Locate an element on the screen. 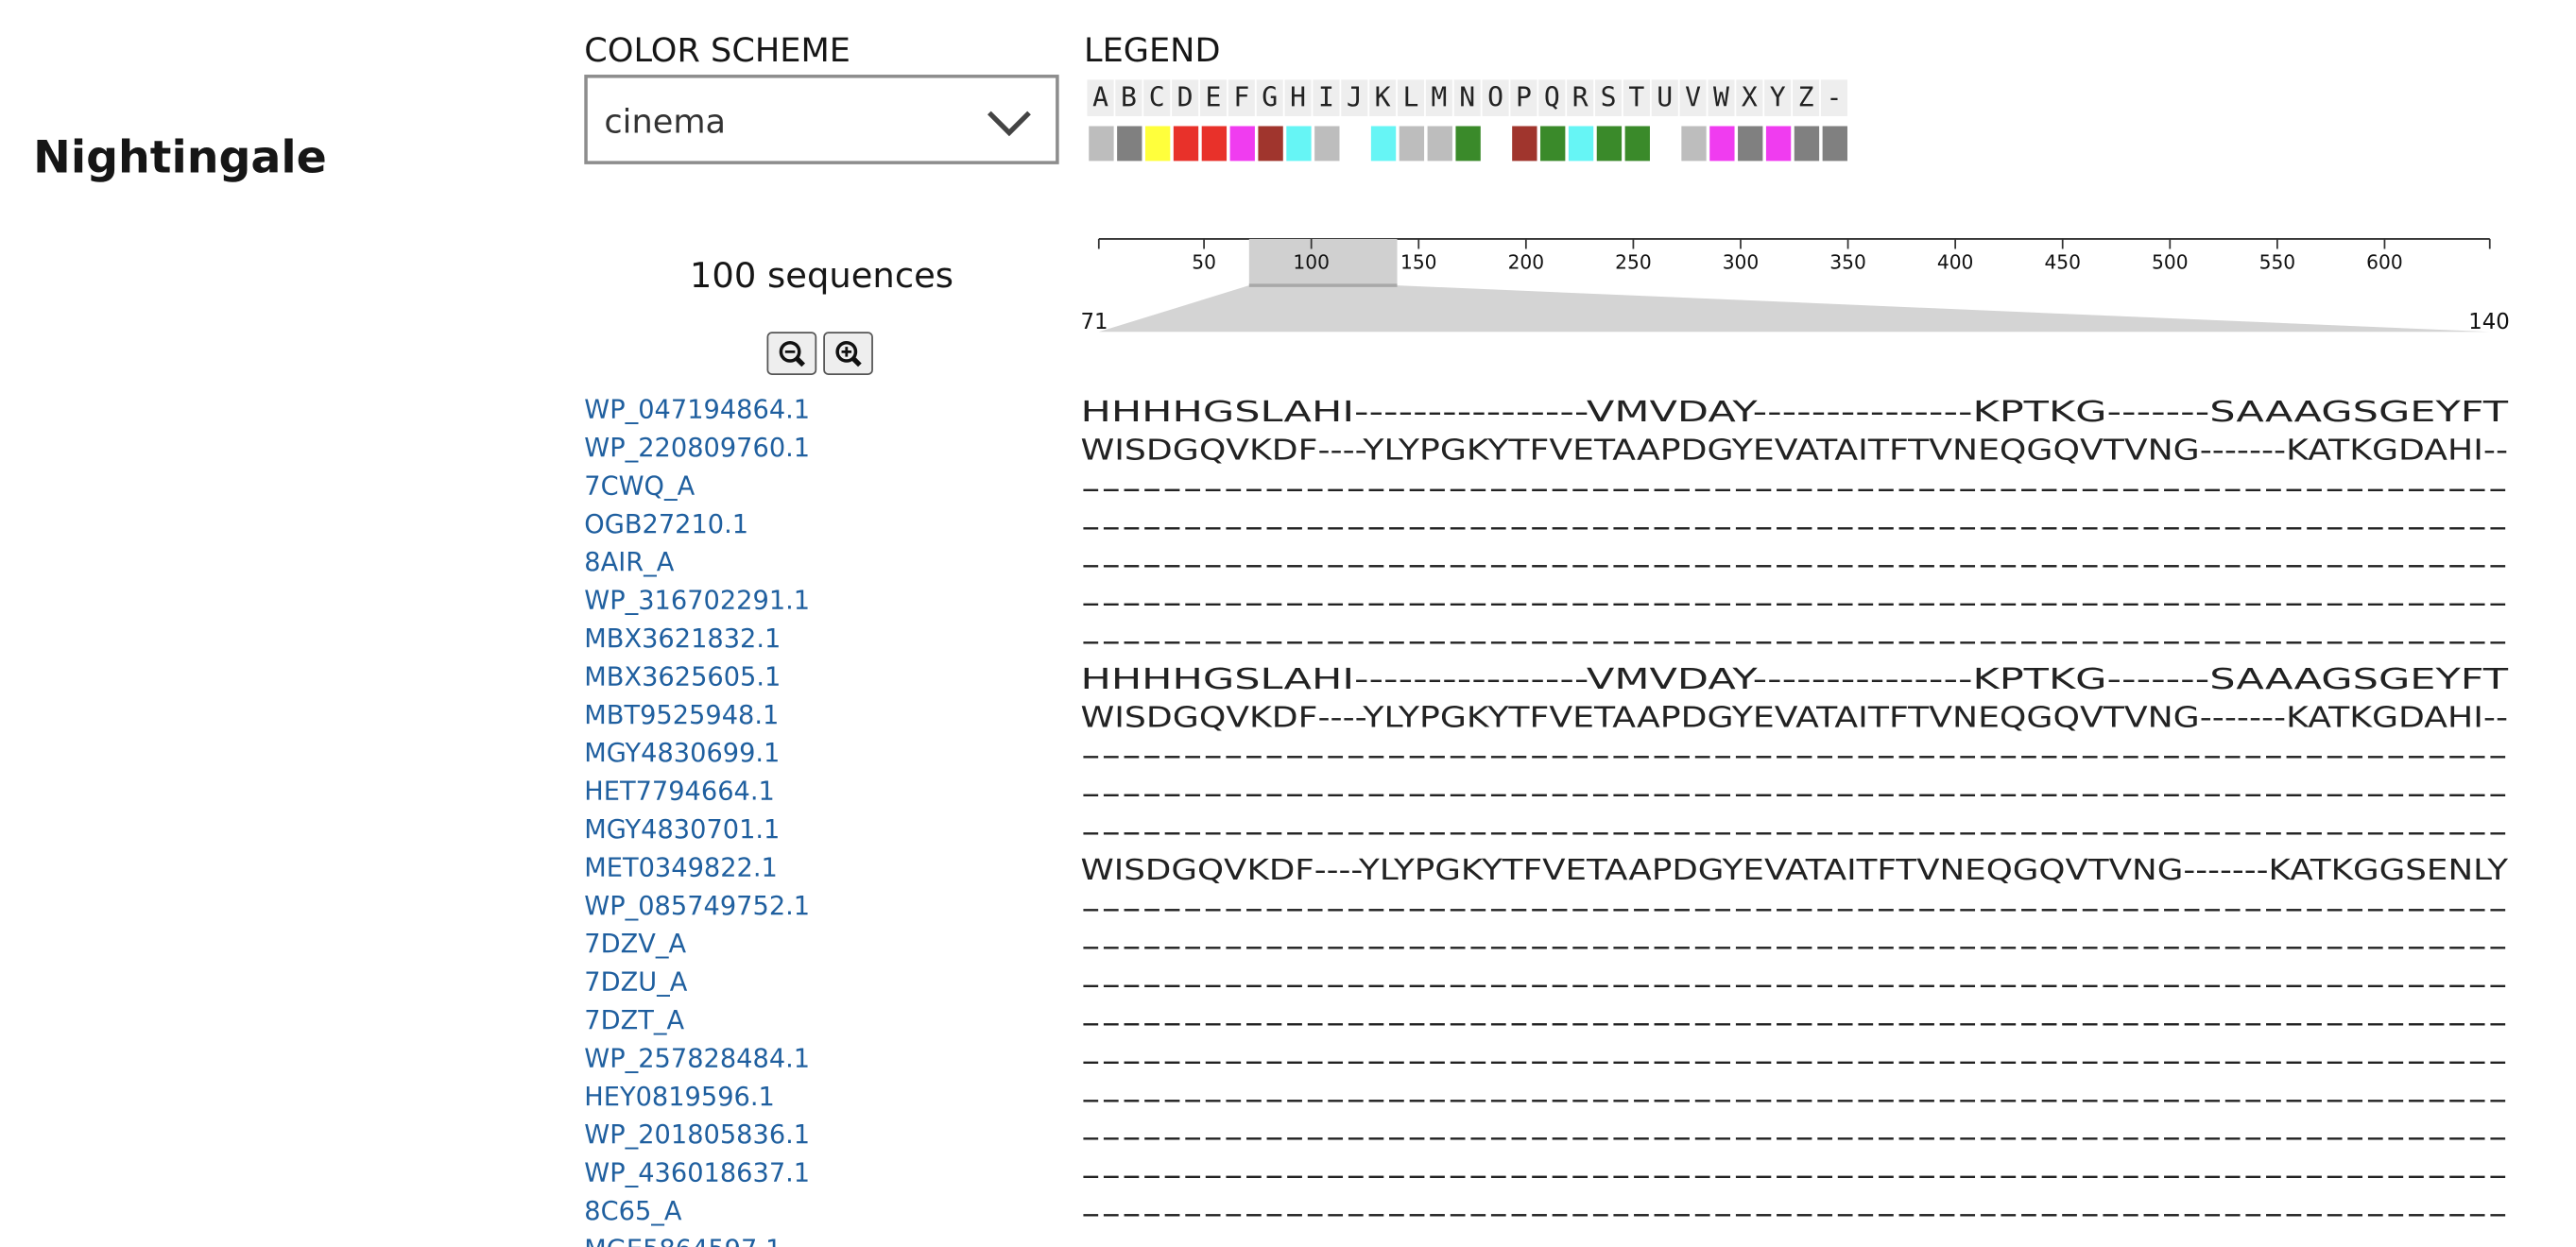  sequence-id-link: MBT9525948.1 is located at coordinates (682, 715).